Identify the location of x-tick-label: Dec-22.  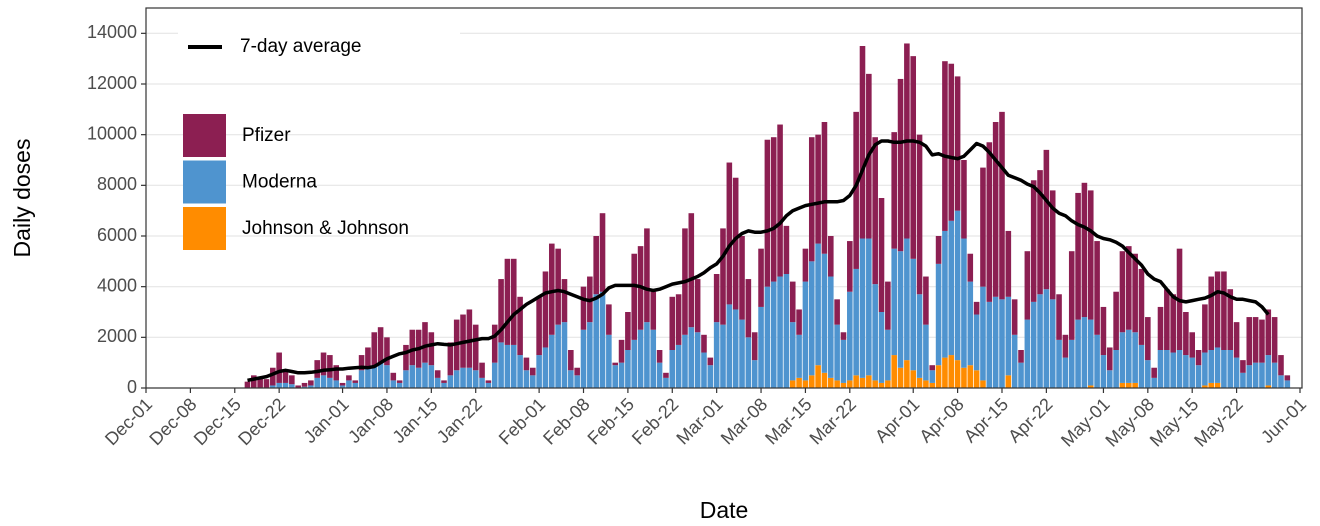
(261, 421).